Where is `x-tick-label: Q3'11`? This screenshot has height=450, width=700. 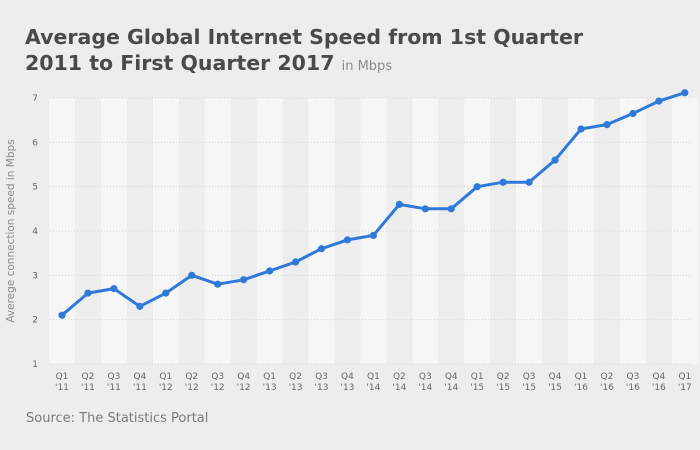
x-tick-label: Q3'11 is located at coordinates (114, 382).